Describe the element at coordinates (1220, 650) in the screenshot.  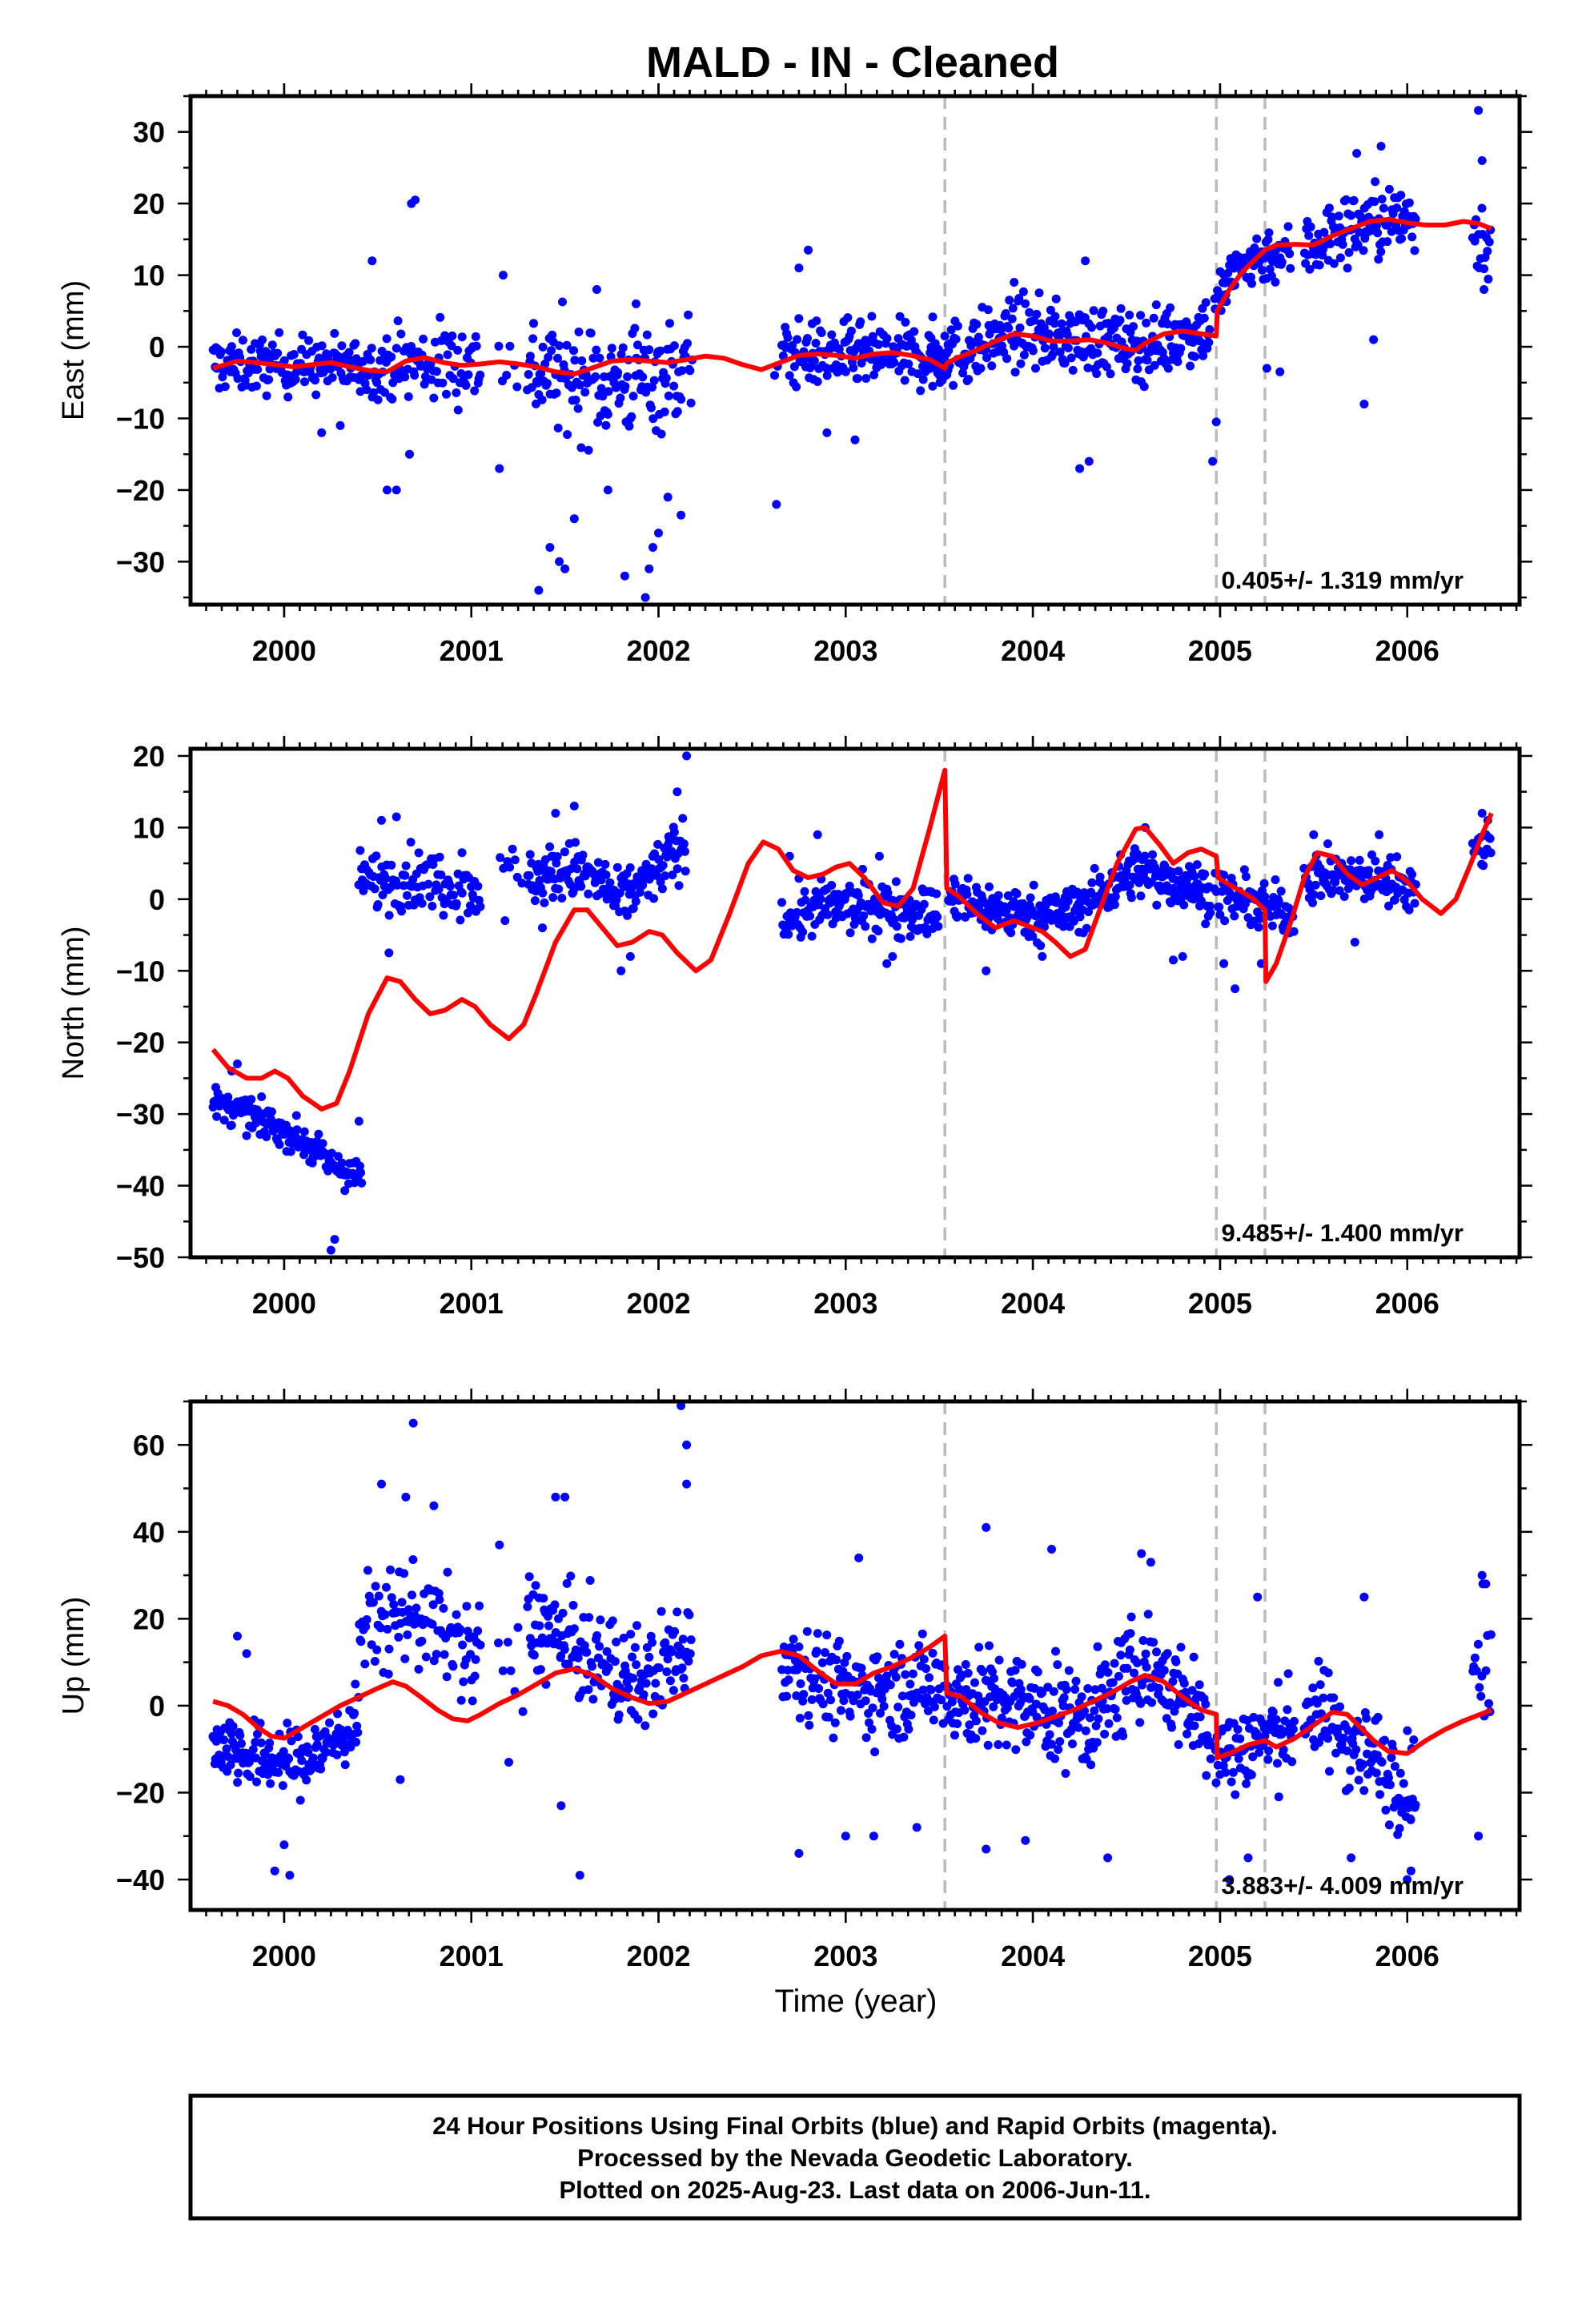
I see `x-tick-label: 2005` at that location.